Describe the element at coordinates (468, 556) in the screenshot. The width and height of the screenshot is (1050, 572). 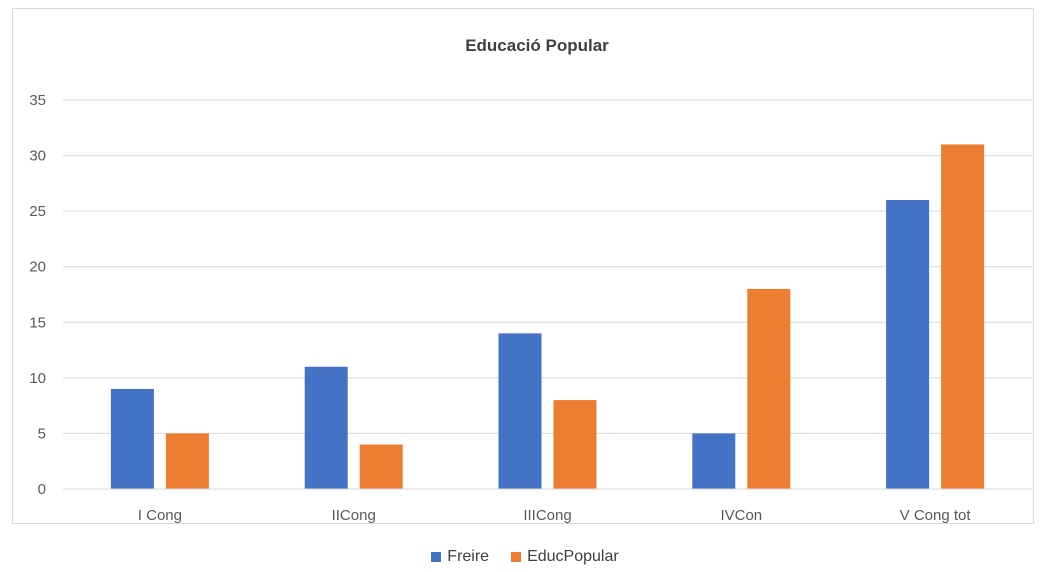
I see `legend-label: Freire` at that location.